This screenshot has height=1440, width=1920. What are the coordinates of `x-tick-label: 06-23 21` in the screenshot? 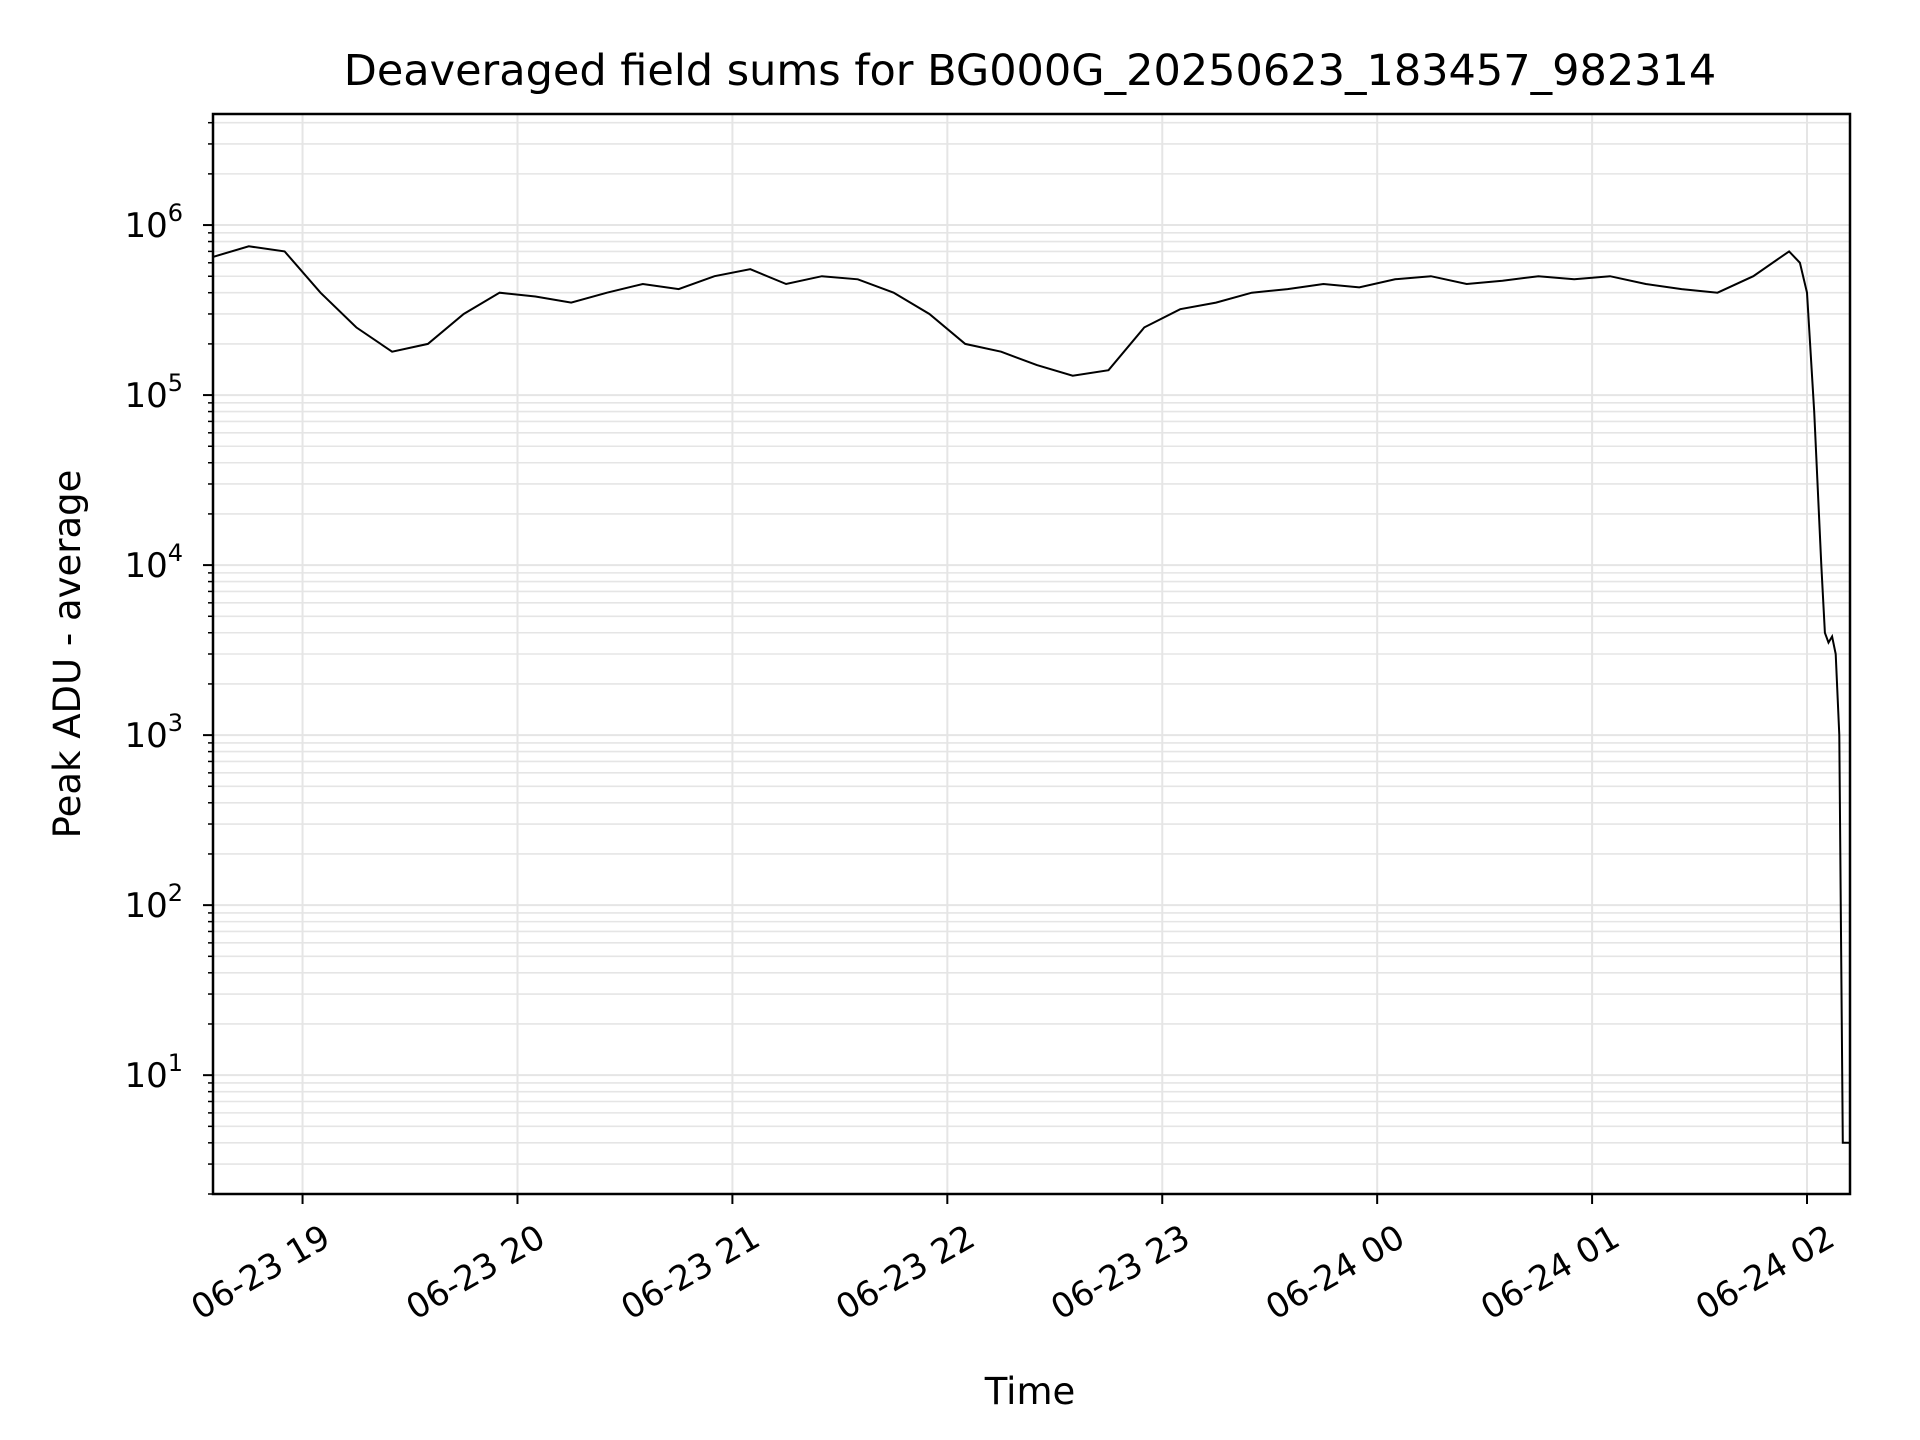 It's located at (691, 1272).